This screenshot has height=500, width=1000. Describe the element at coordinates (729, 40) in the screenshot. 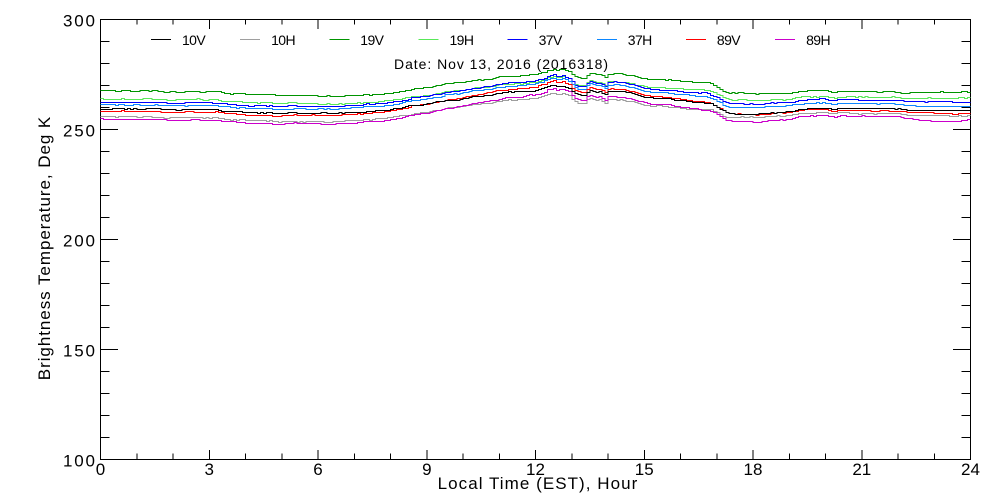

I see `svg-text: 89V` at that location.